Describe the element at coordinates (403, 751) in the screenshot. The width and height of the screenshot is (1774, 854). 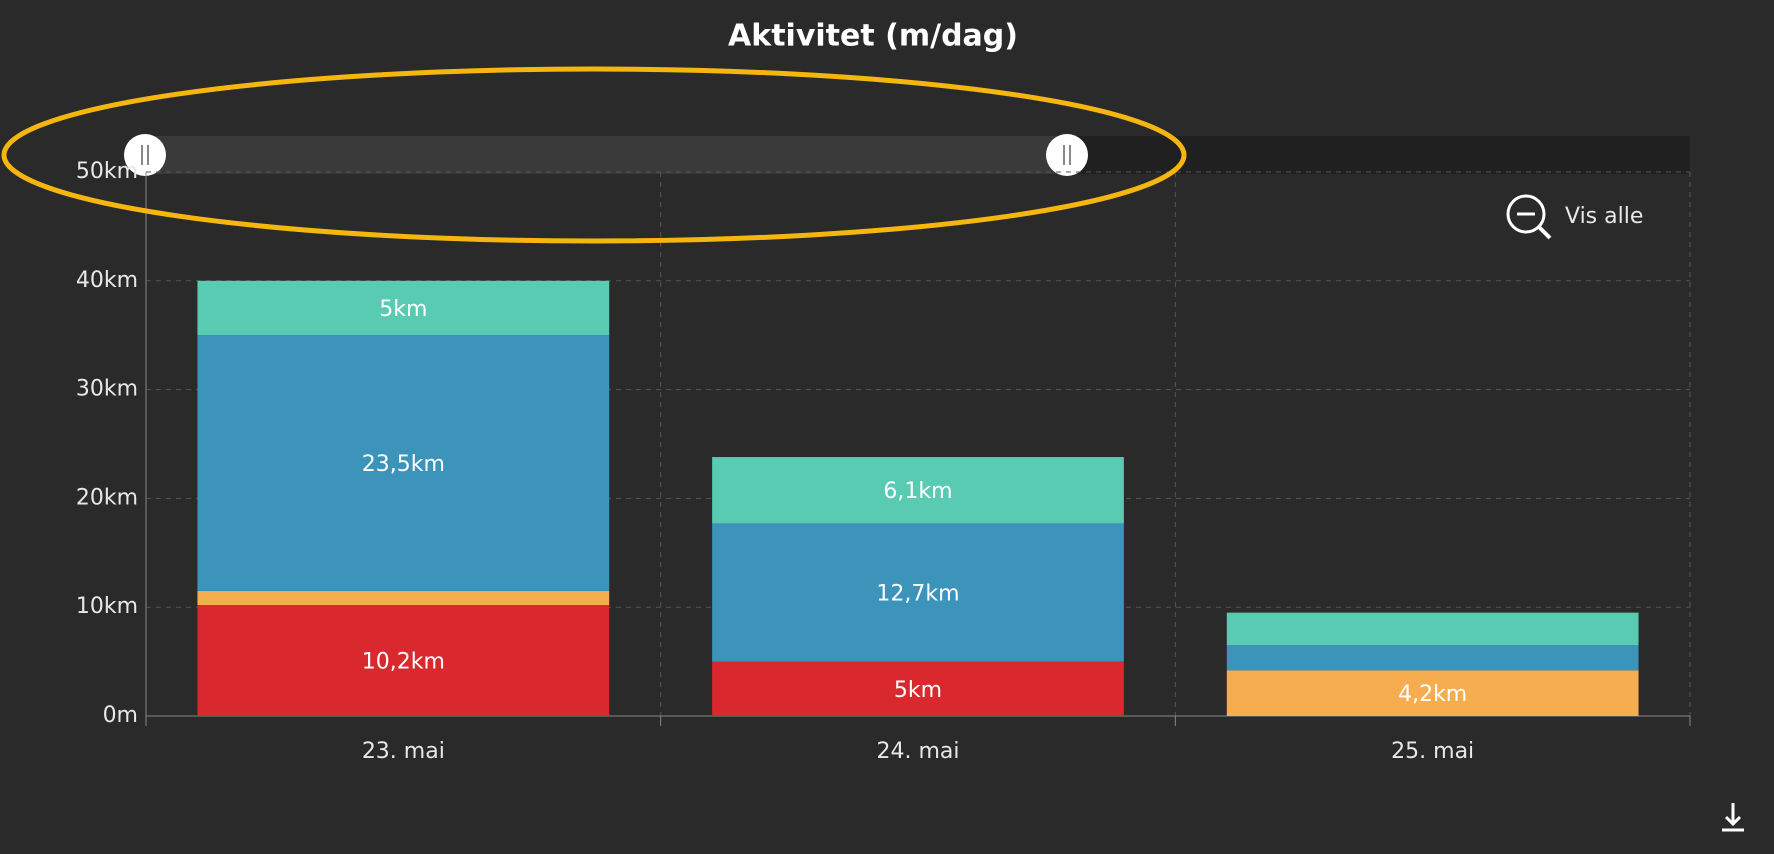
I see `x-tick-label: 23. mai` at that location.